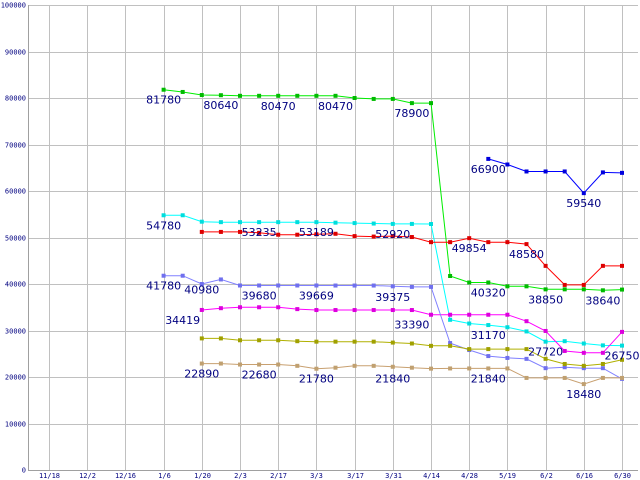 The height and width of the screenshot is (480, 640). Describe the element at coordinates (15, 332) in the screenshot. I see `y-tick-label: 30000` at that location.